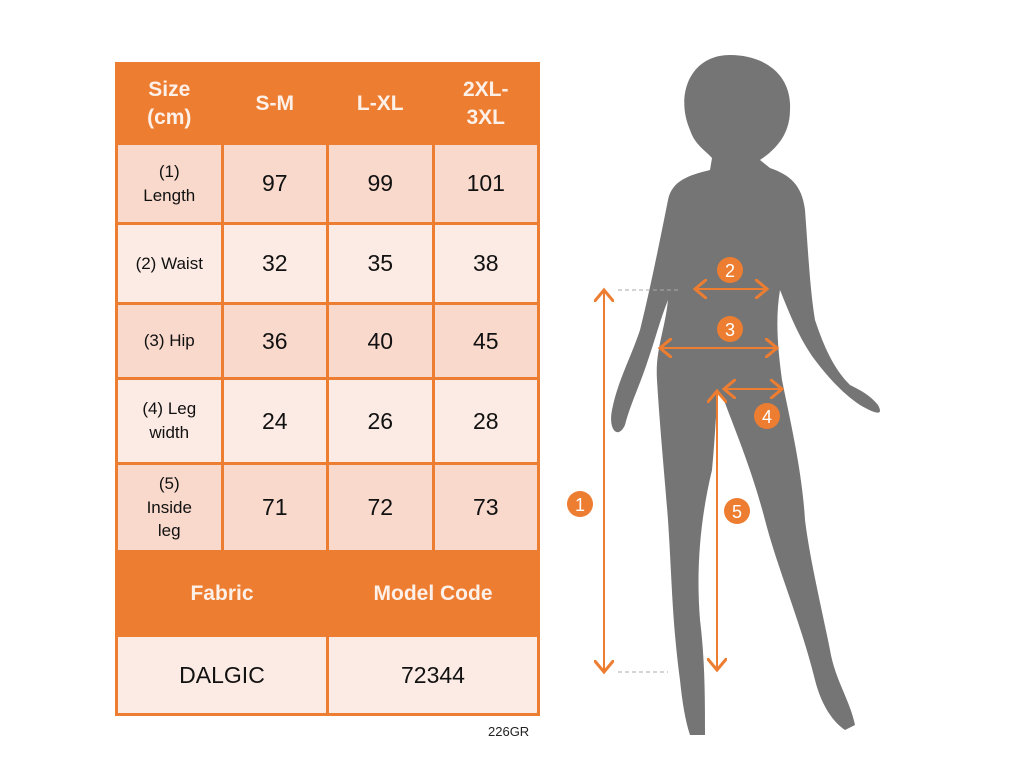  What do you see at coordinates (380, 103) in the screenshot?
I see `header-cell: L-XL` at bounding box center [380, 103].